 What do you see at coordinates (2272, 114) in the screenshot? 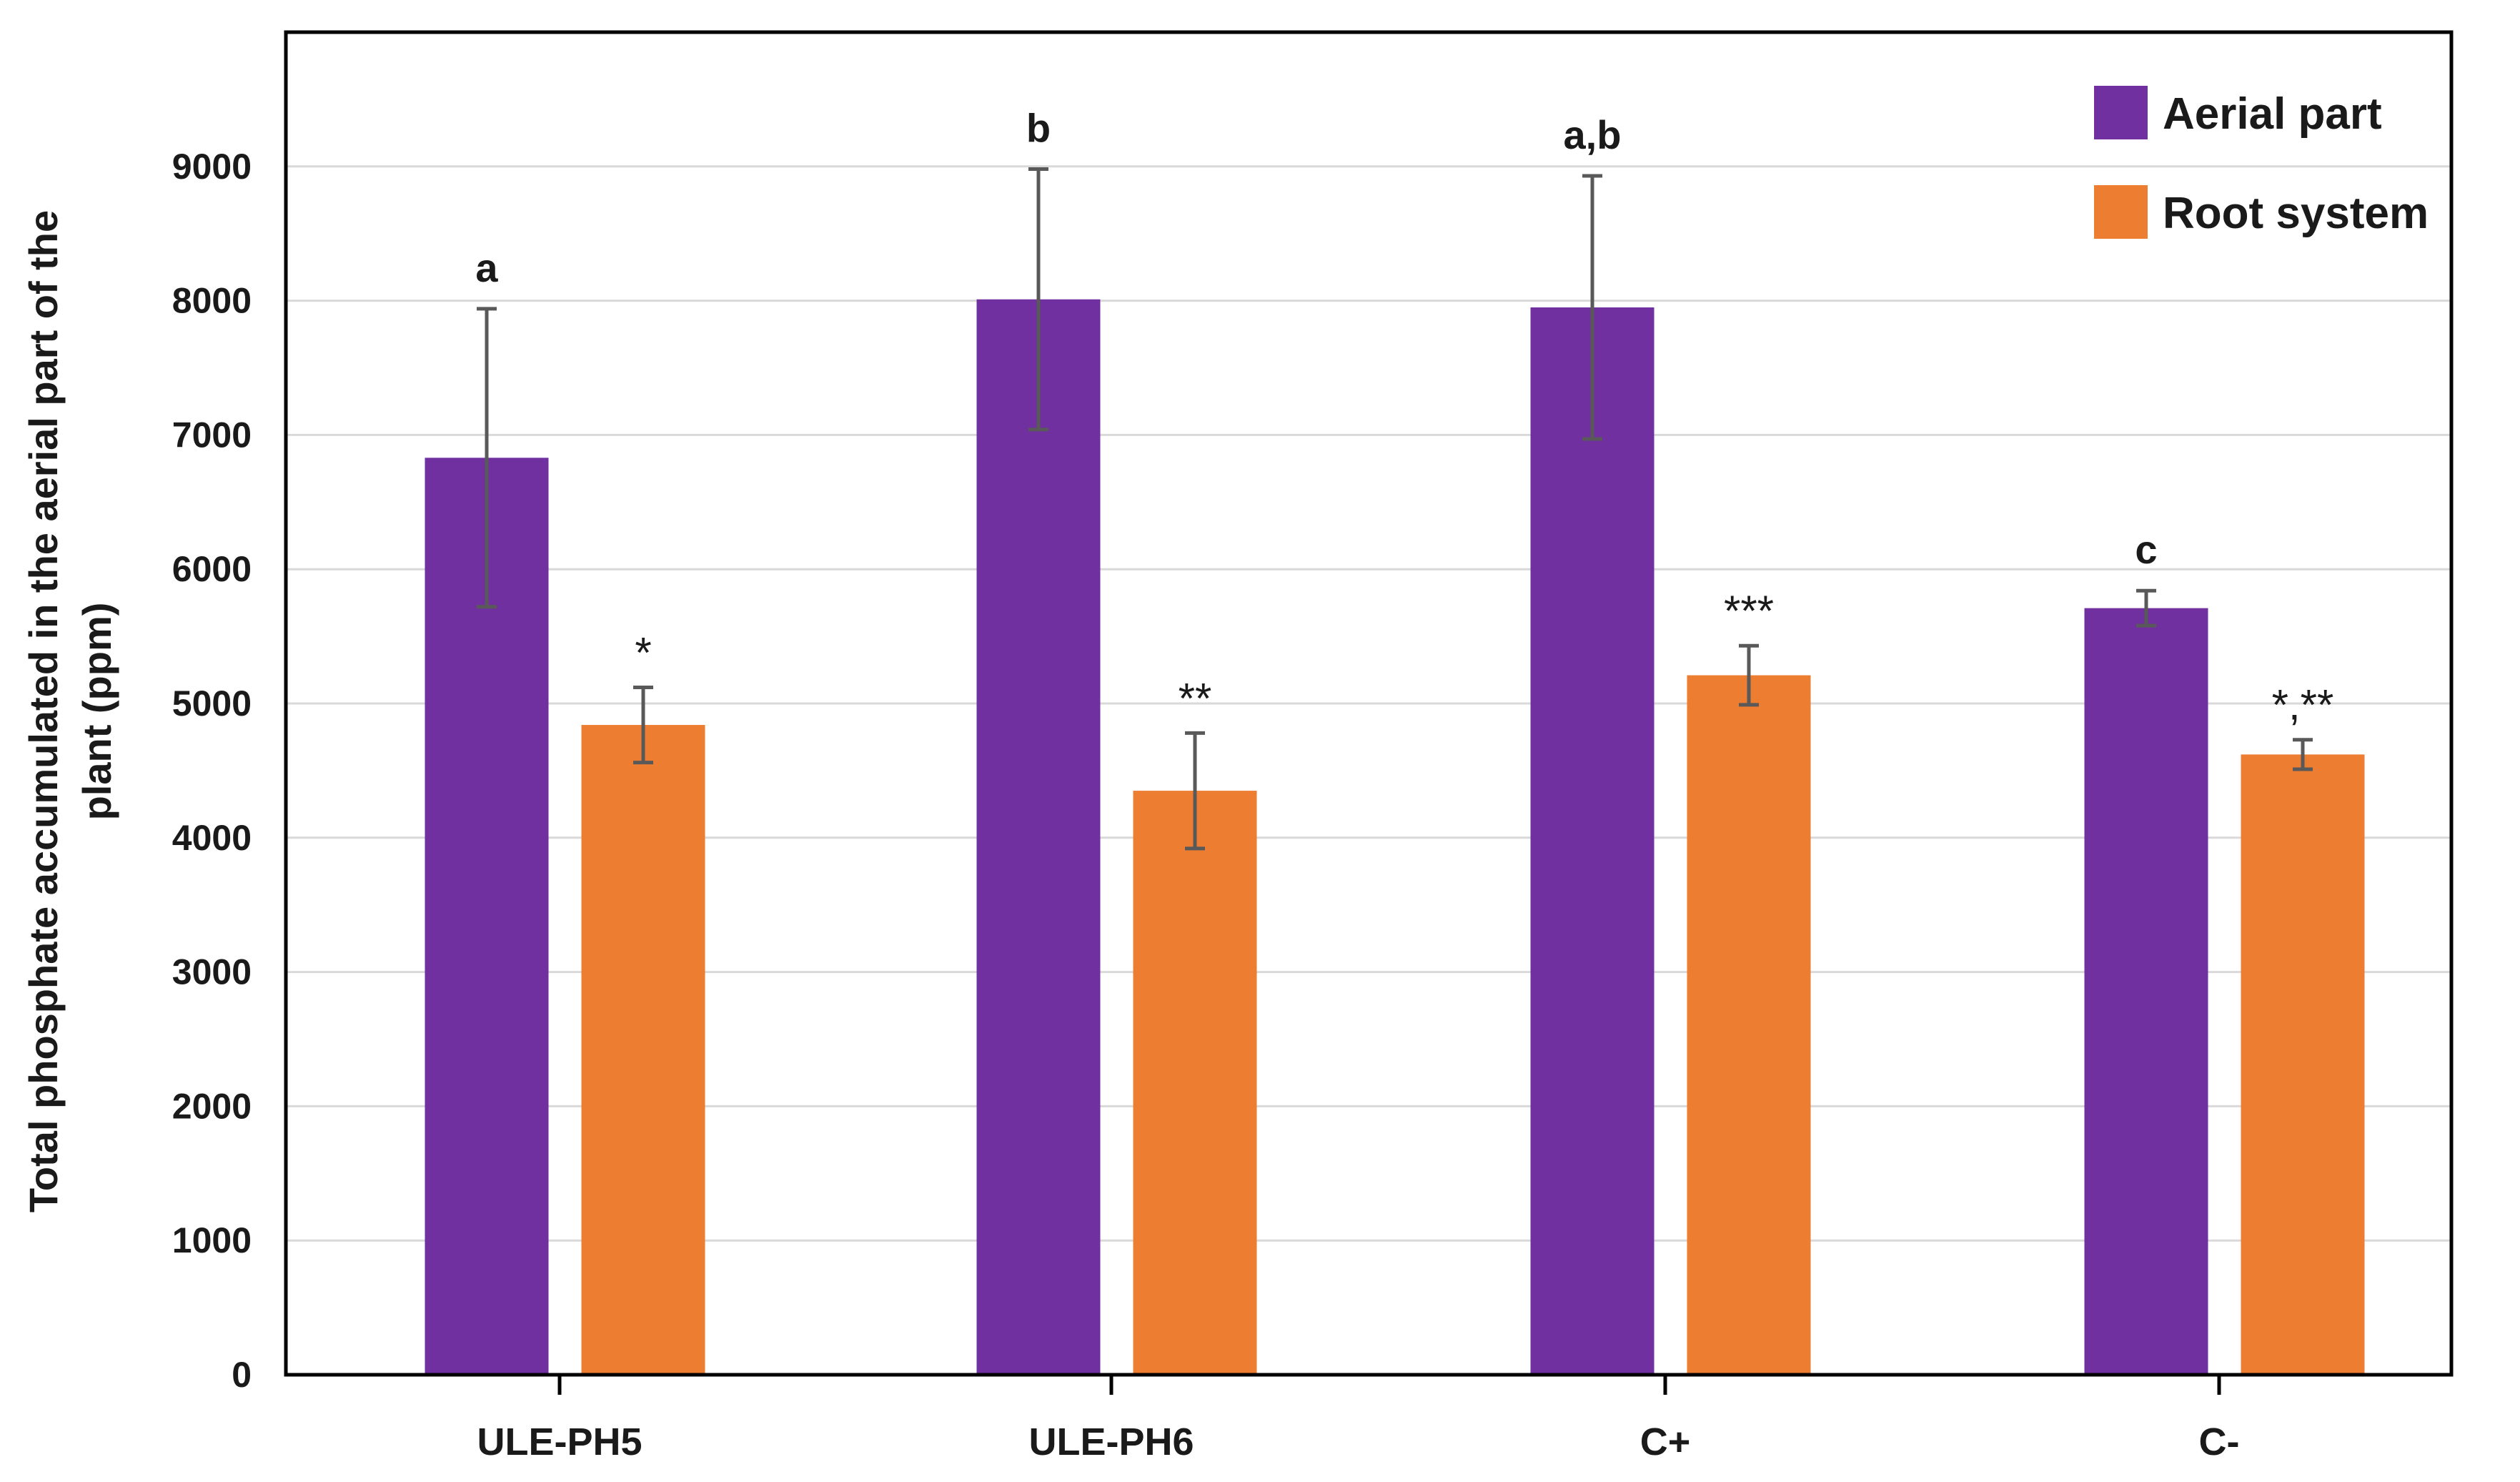
I see `legend-label: Aerial part` at bounding box center [2272, 114].